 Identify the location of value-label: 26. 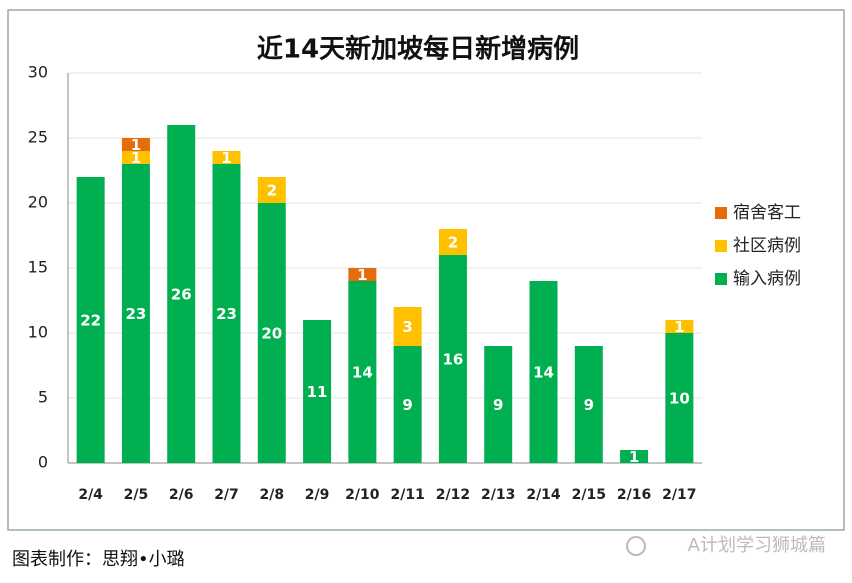
(181, 295).